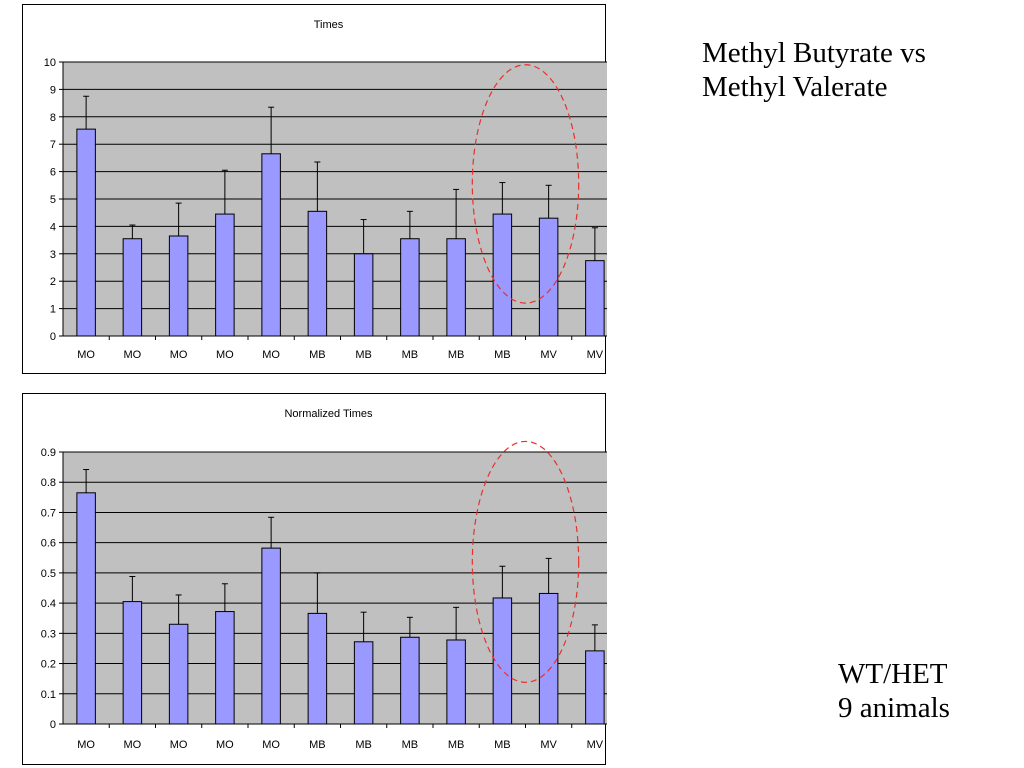 Image resolution: width=1024 pixels, height=768 pixels. What do you see at coordinates (50, 63) in the screenshot?
I see `y-tick-label: 10` at bounding box center [50, 63].